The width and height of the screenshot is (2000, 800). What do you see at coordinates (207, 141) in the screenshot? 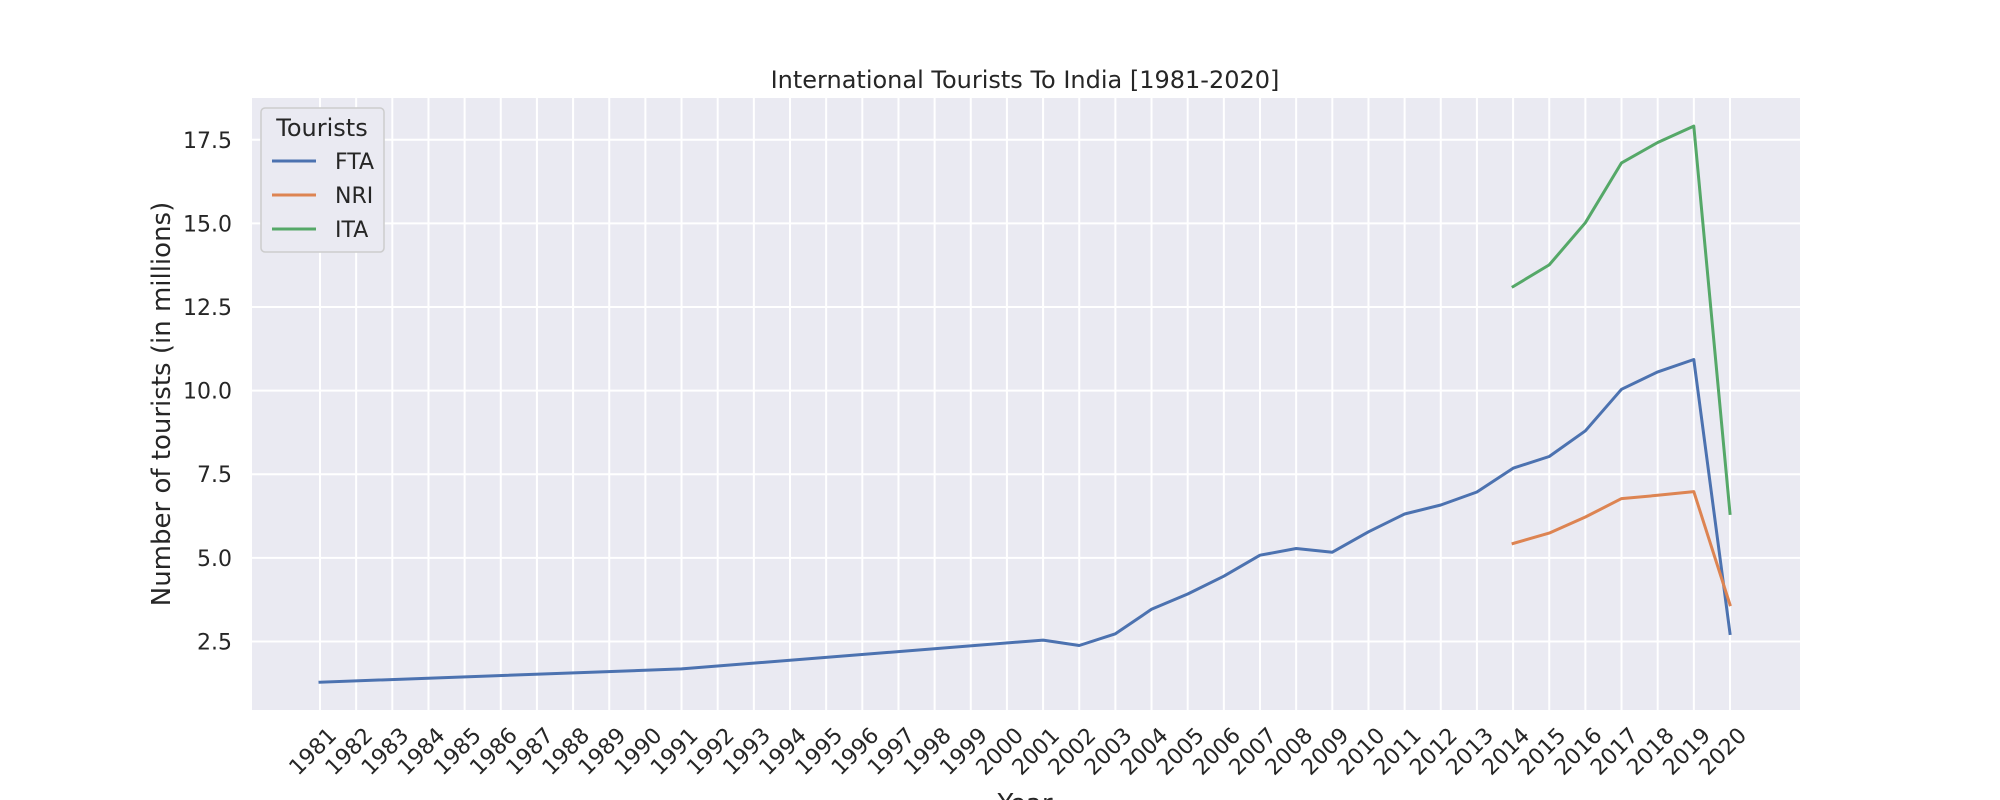
I see `y-tick-label: 17.5` at bounding box center [207, 141].